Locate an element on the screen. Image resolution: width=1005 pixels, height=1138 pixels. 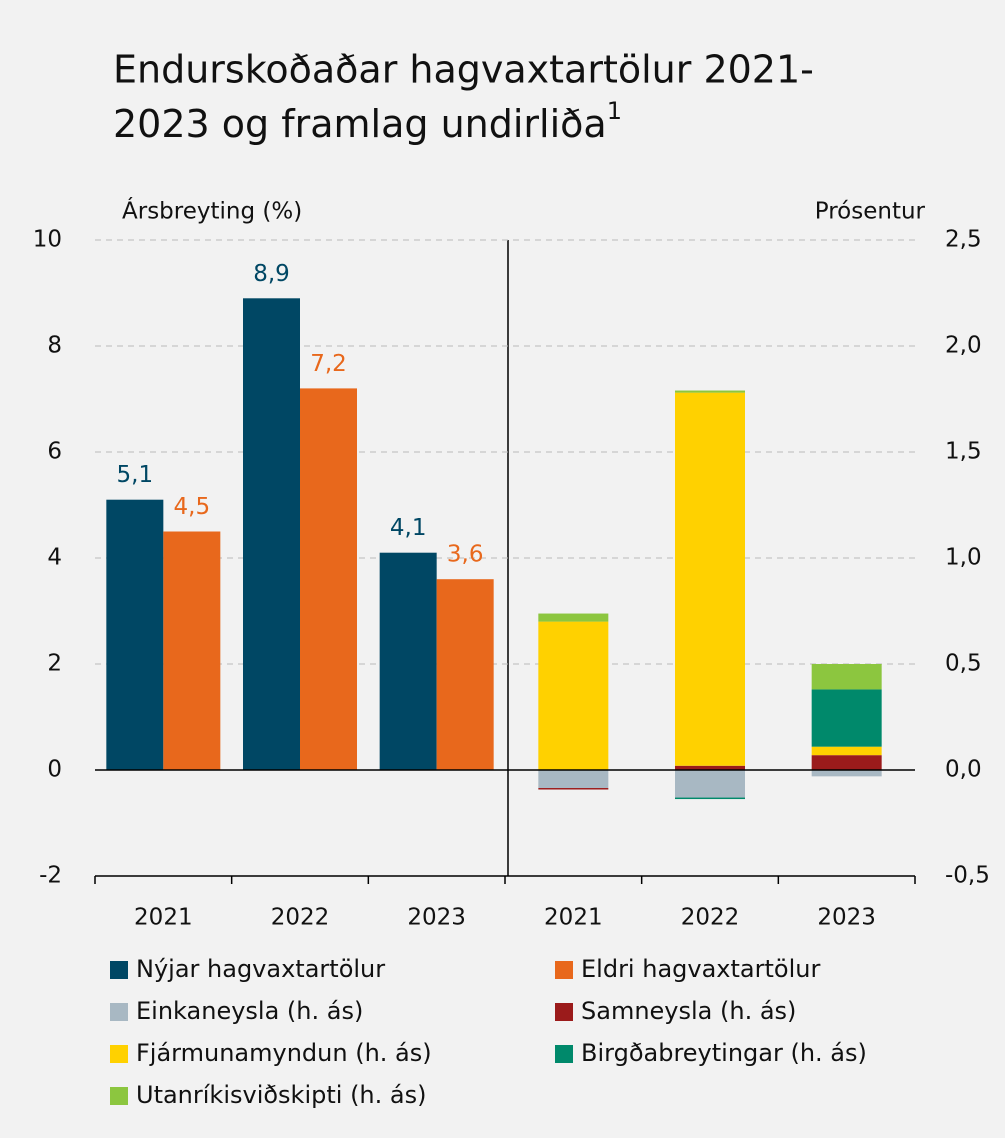
y2-tick-label: 1,5 is located at coordinates (963, 452).